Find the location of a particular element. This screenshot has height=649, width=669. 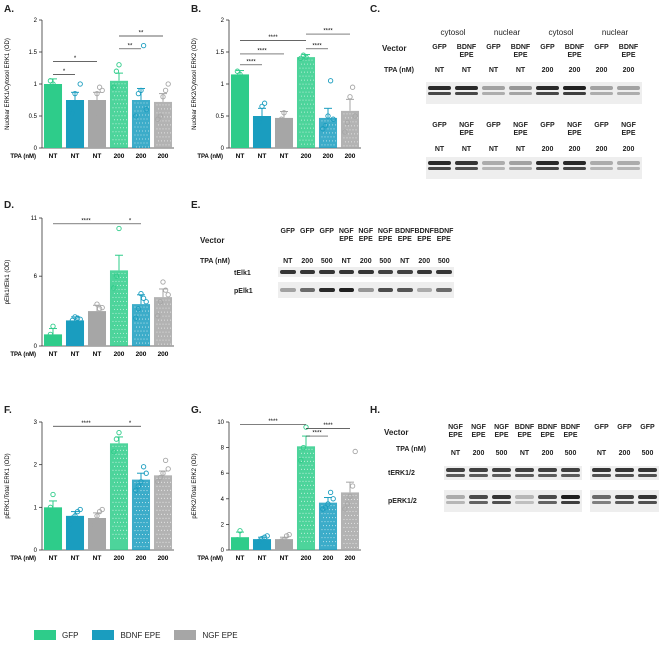

fraction-label: cytosol is located at coordinates (561, 32).